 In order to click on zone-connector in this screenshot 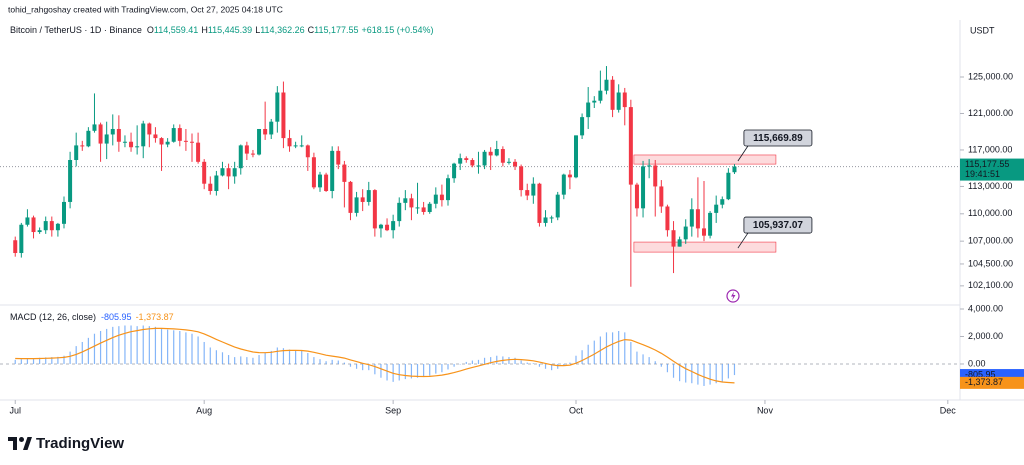, I will do `click(743, 153)`.